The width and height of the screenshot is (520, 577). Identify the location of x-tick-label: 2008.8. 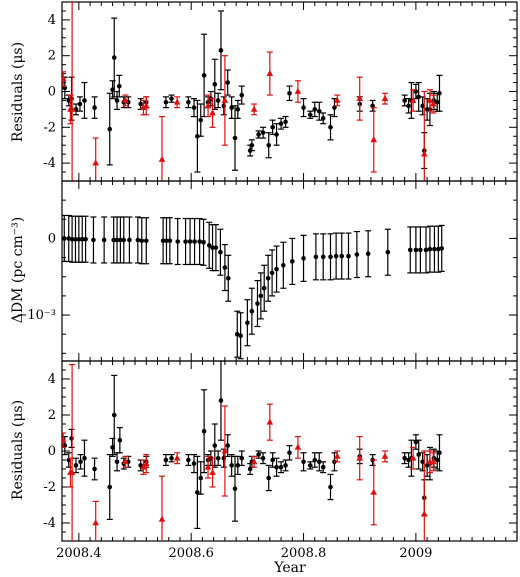
(304, 553).